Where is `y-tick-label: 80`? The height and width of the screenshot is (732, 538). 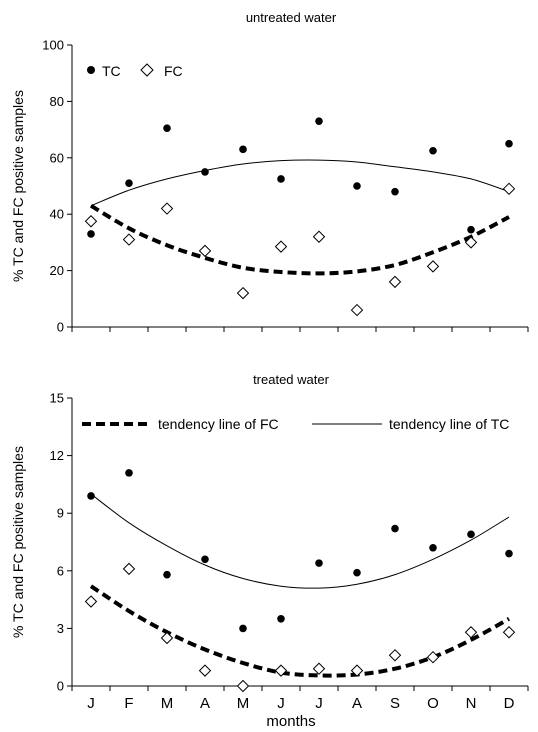
y-tick-label: 80 is located at coordinates (57, 101).